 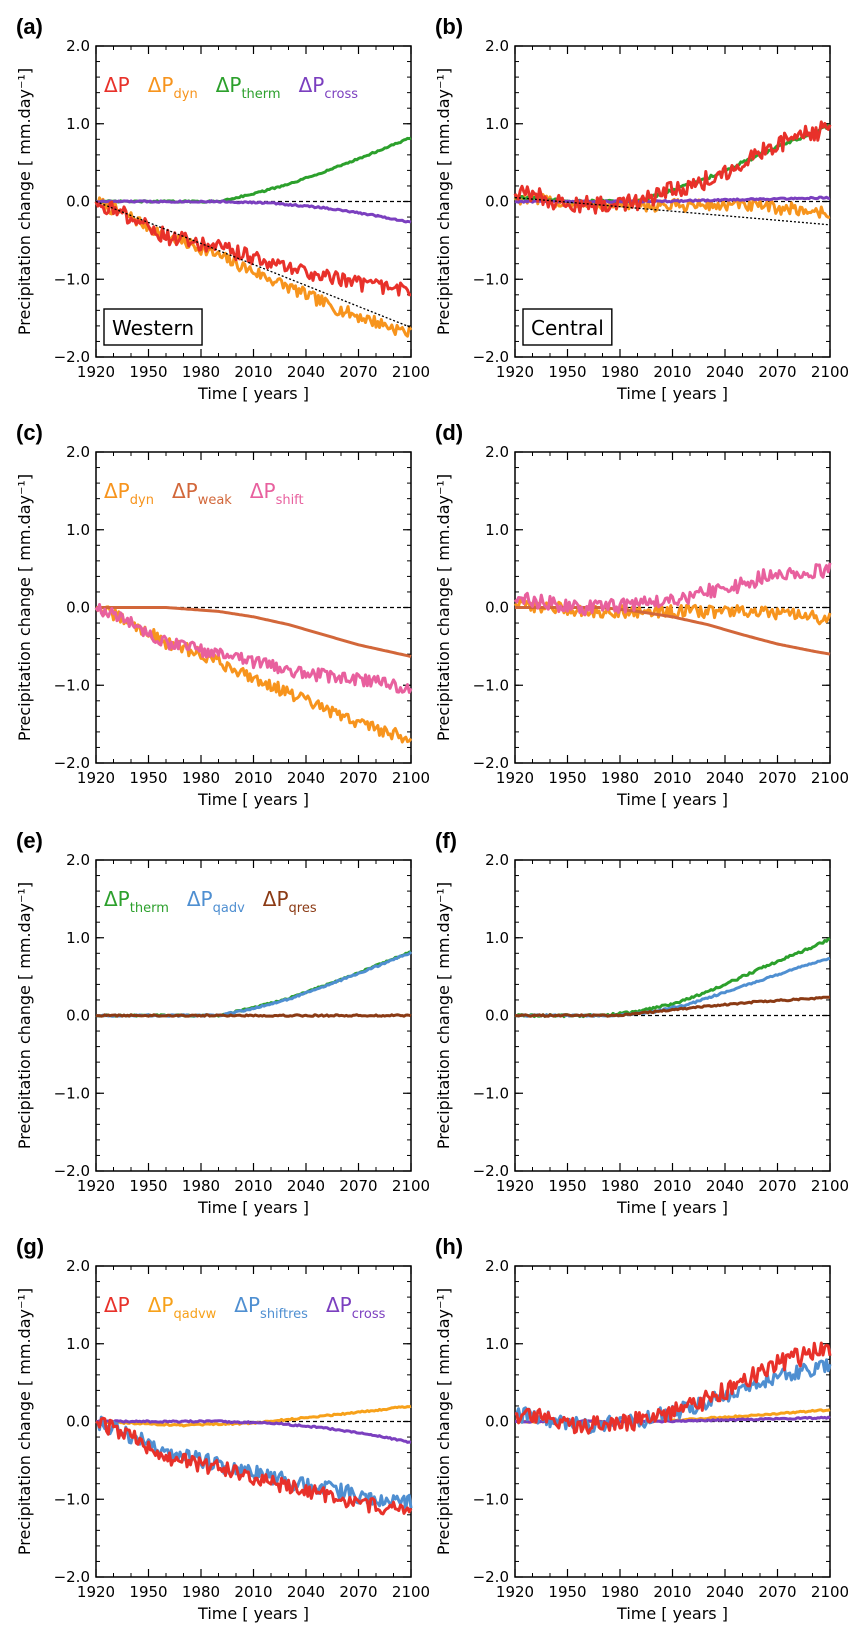 I want to click on region-box: Western, so click(x=153, y=327).